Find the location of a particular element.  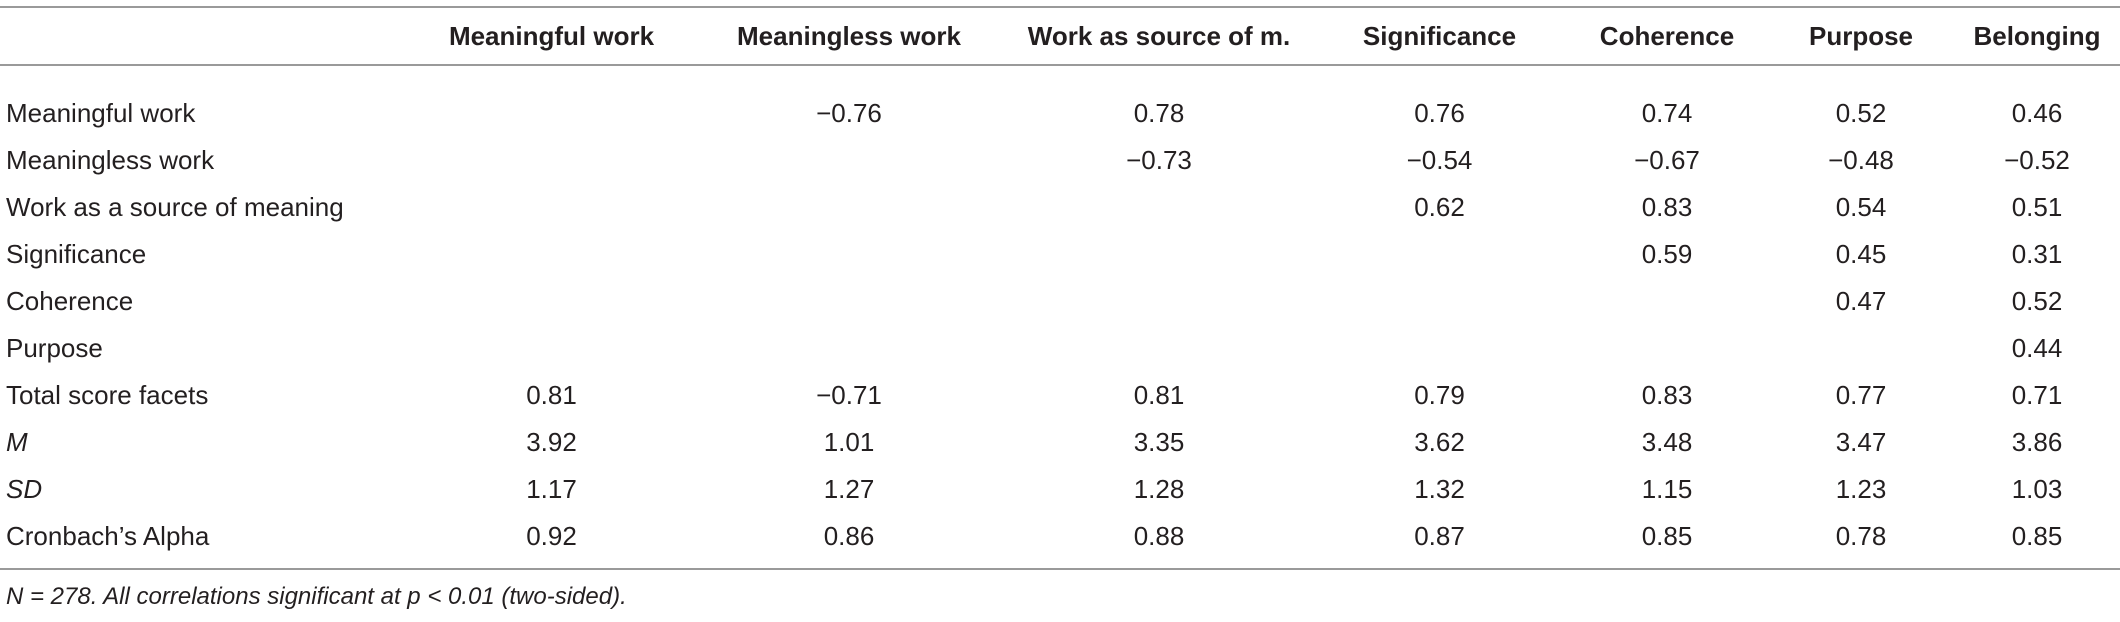

column-header is located at coordinates (205, 36).